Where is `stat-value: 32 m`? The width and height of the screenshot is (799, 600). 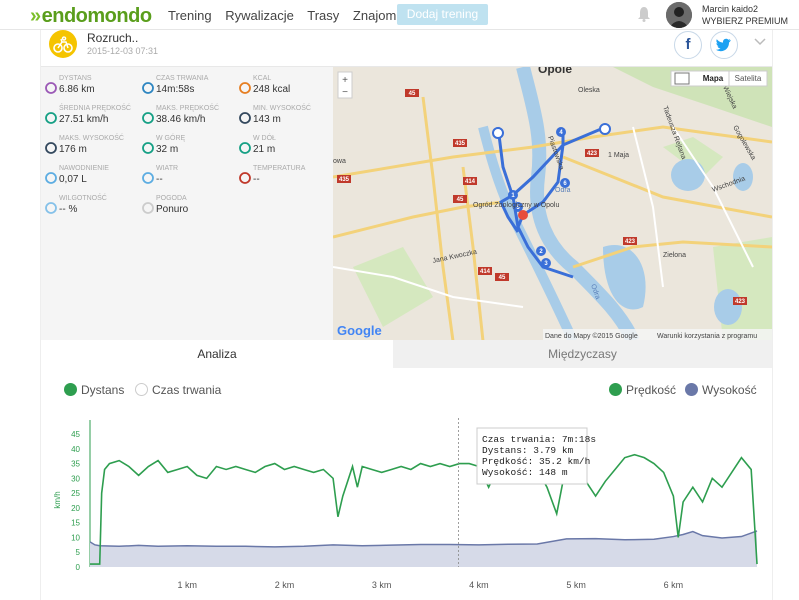 stat-value: 32 m is located at coordinates (167, 149).